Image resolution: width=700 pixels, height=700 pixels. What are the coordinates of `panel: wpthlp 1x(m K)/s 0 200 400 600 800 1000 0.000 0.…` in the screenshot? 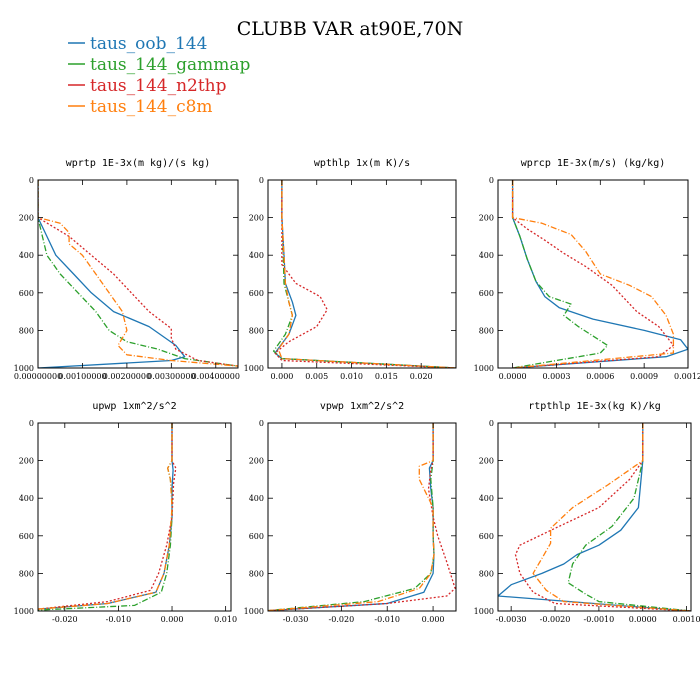 It's located at (350, 269).